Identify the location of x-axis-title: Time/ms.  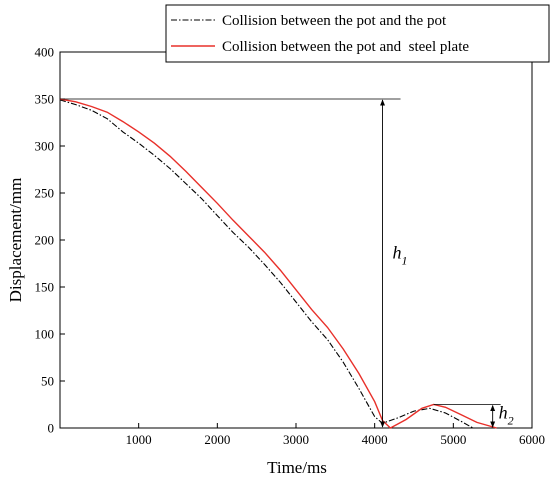
(297, 467).